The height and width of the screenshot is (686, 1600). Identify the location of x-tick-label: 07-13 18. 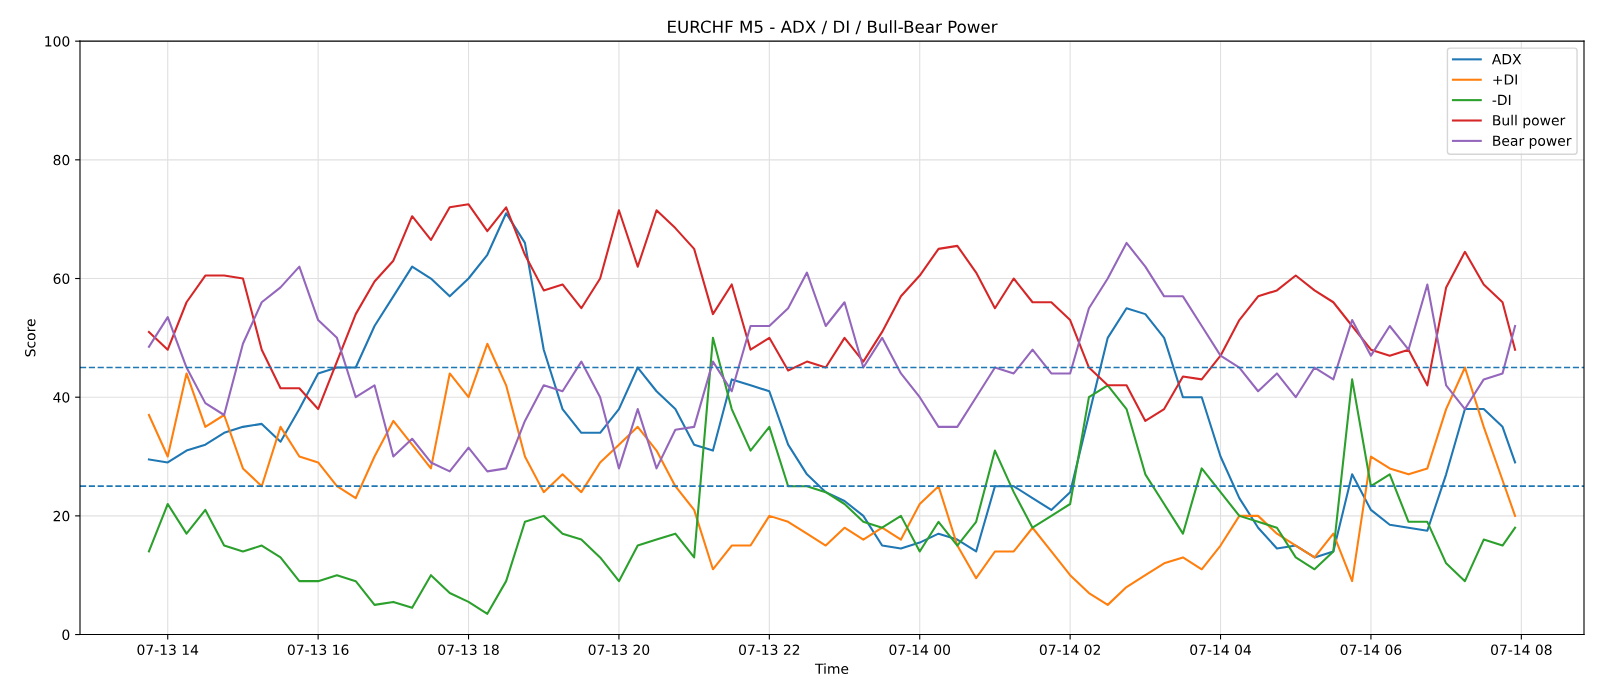
(468, 650).